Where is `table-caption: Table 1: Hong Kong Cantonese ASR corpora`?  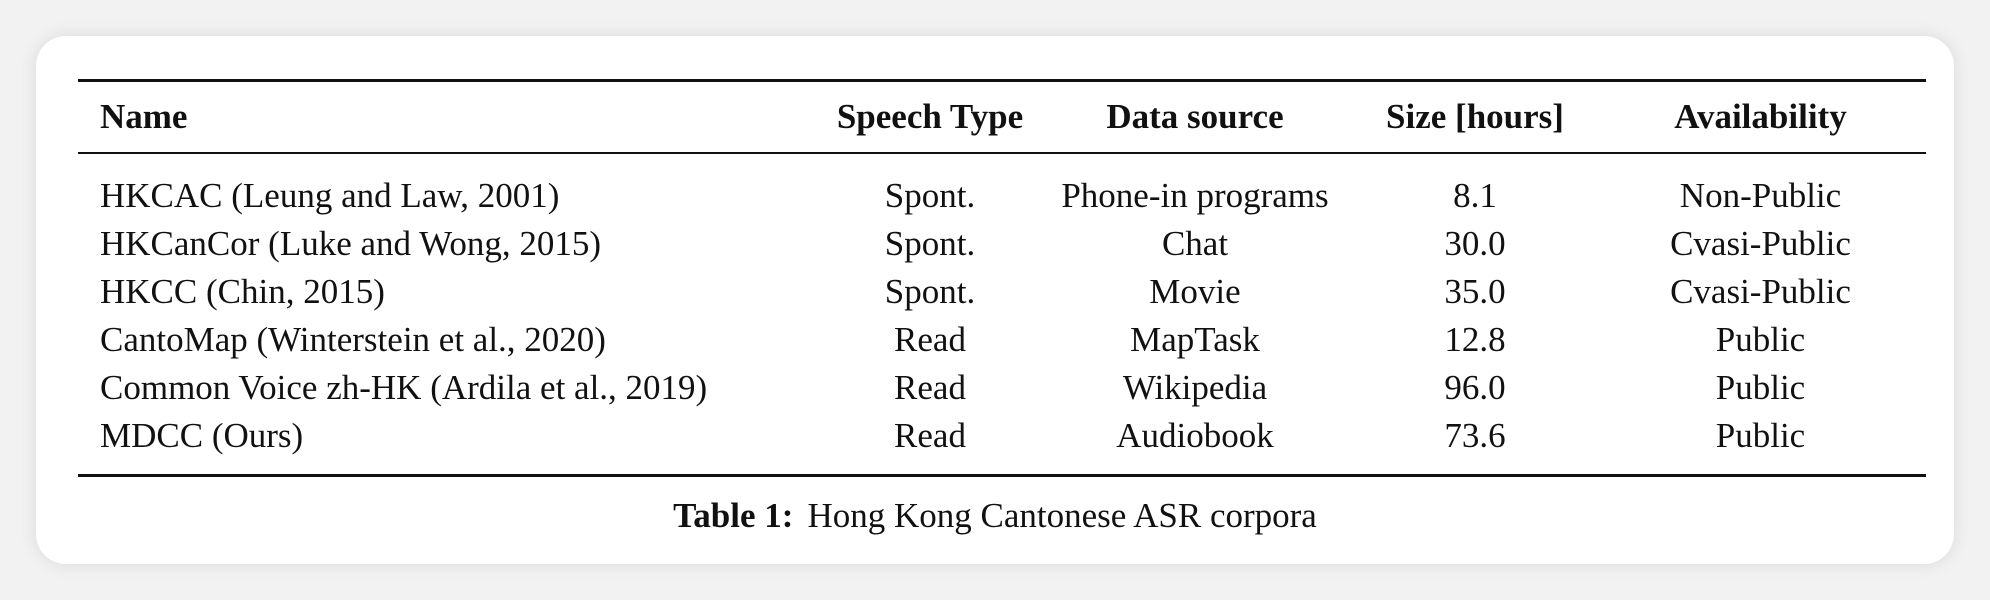 table-caption: Table 1: Hong Kong Cantonese ASR corpora is located at coordinates (995, 516).